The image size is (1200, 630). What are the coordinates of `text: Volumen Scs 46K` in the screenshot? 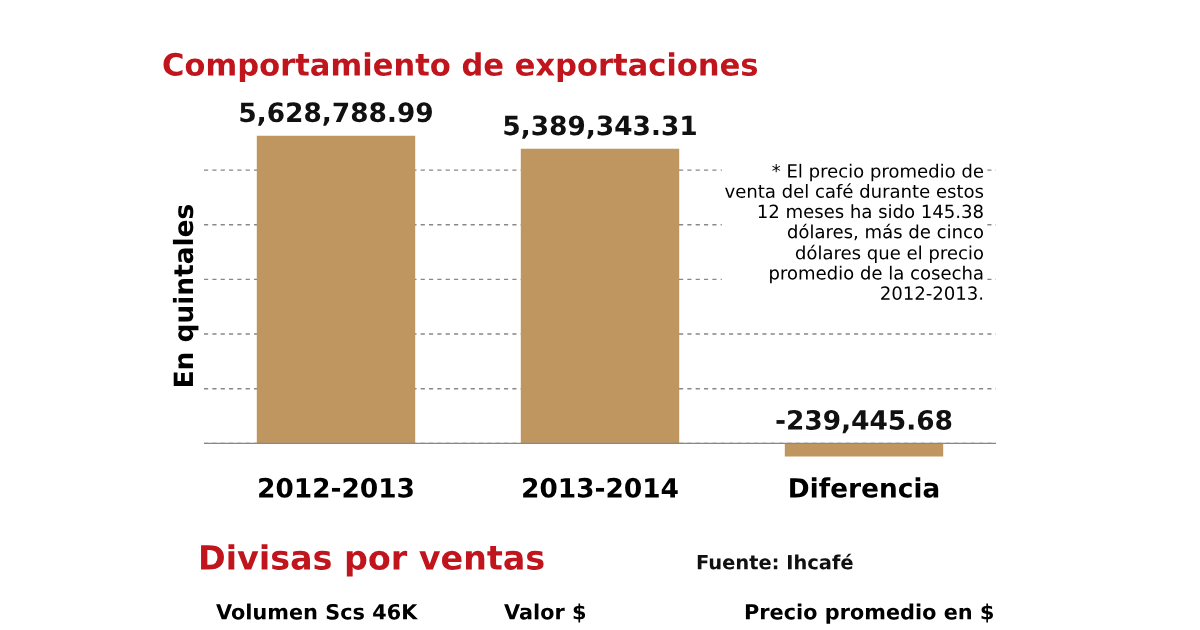 It's located at (317, 611).